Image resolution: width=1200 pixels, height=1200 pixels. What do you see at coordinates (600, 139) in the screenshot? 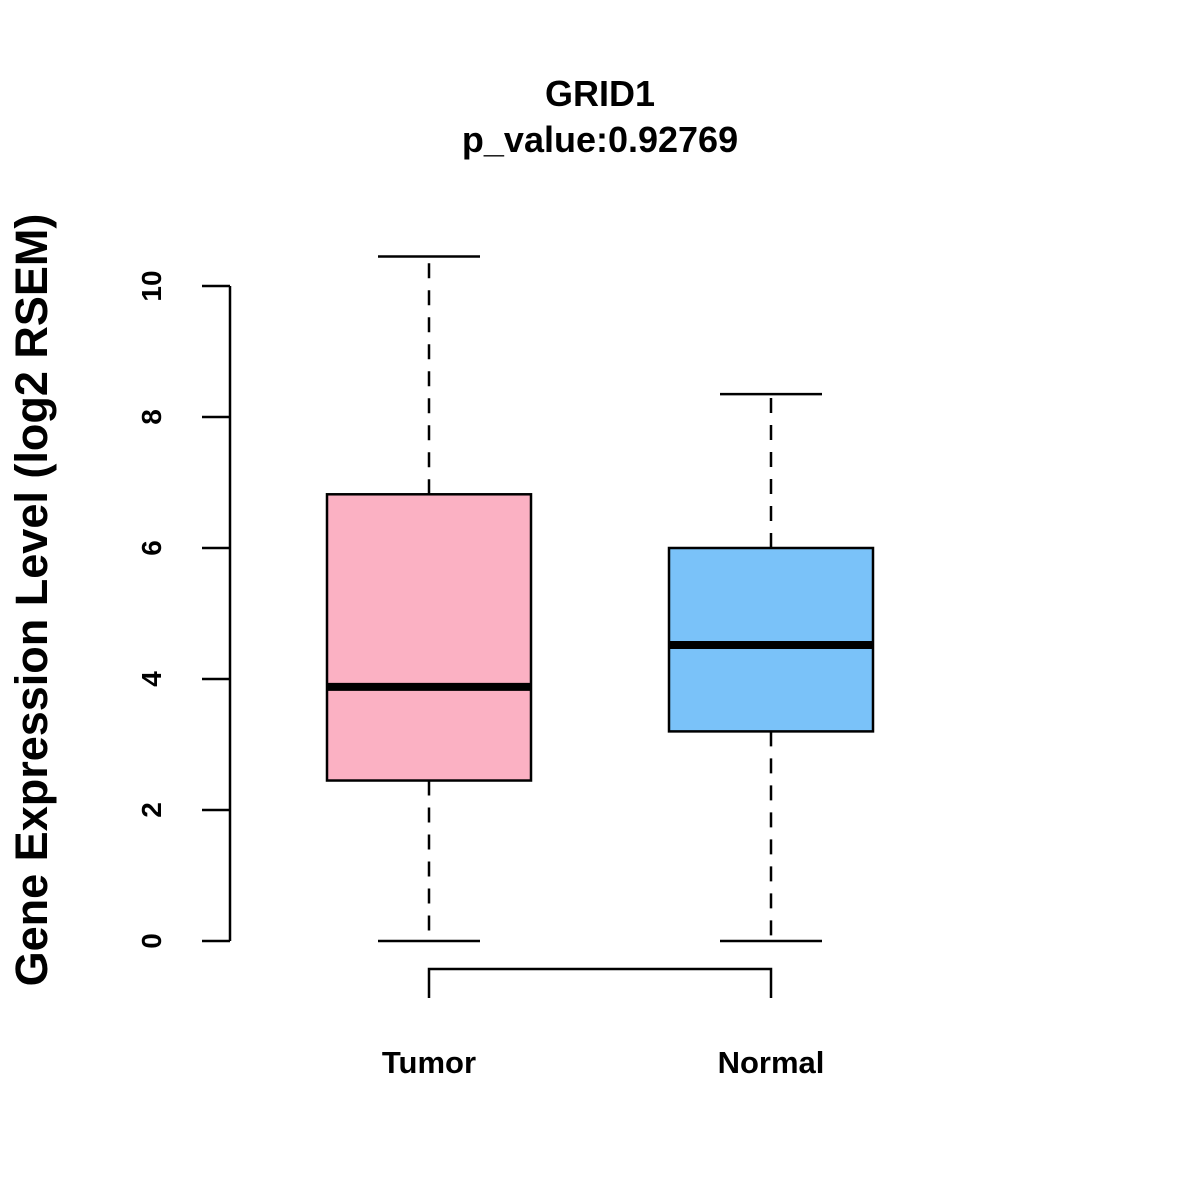
I see `chart-subtitle: p_value:0.92769` at bounding box center [600, 139].